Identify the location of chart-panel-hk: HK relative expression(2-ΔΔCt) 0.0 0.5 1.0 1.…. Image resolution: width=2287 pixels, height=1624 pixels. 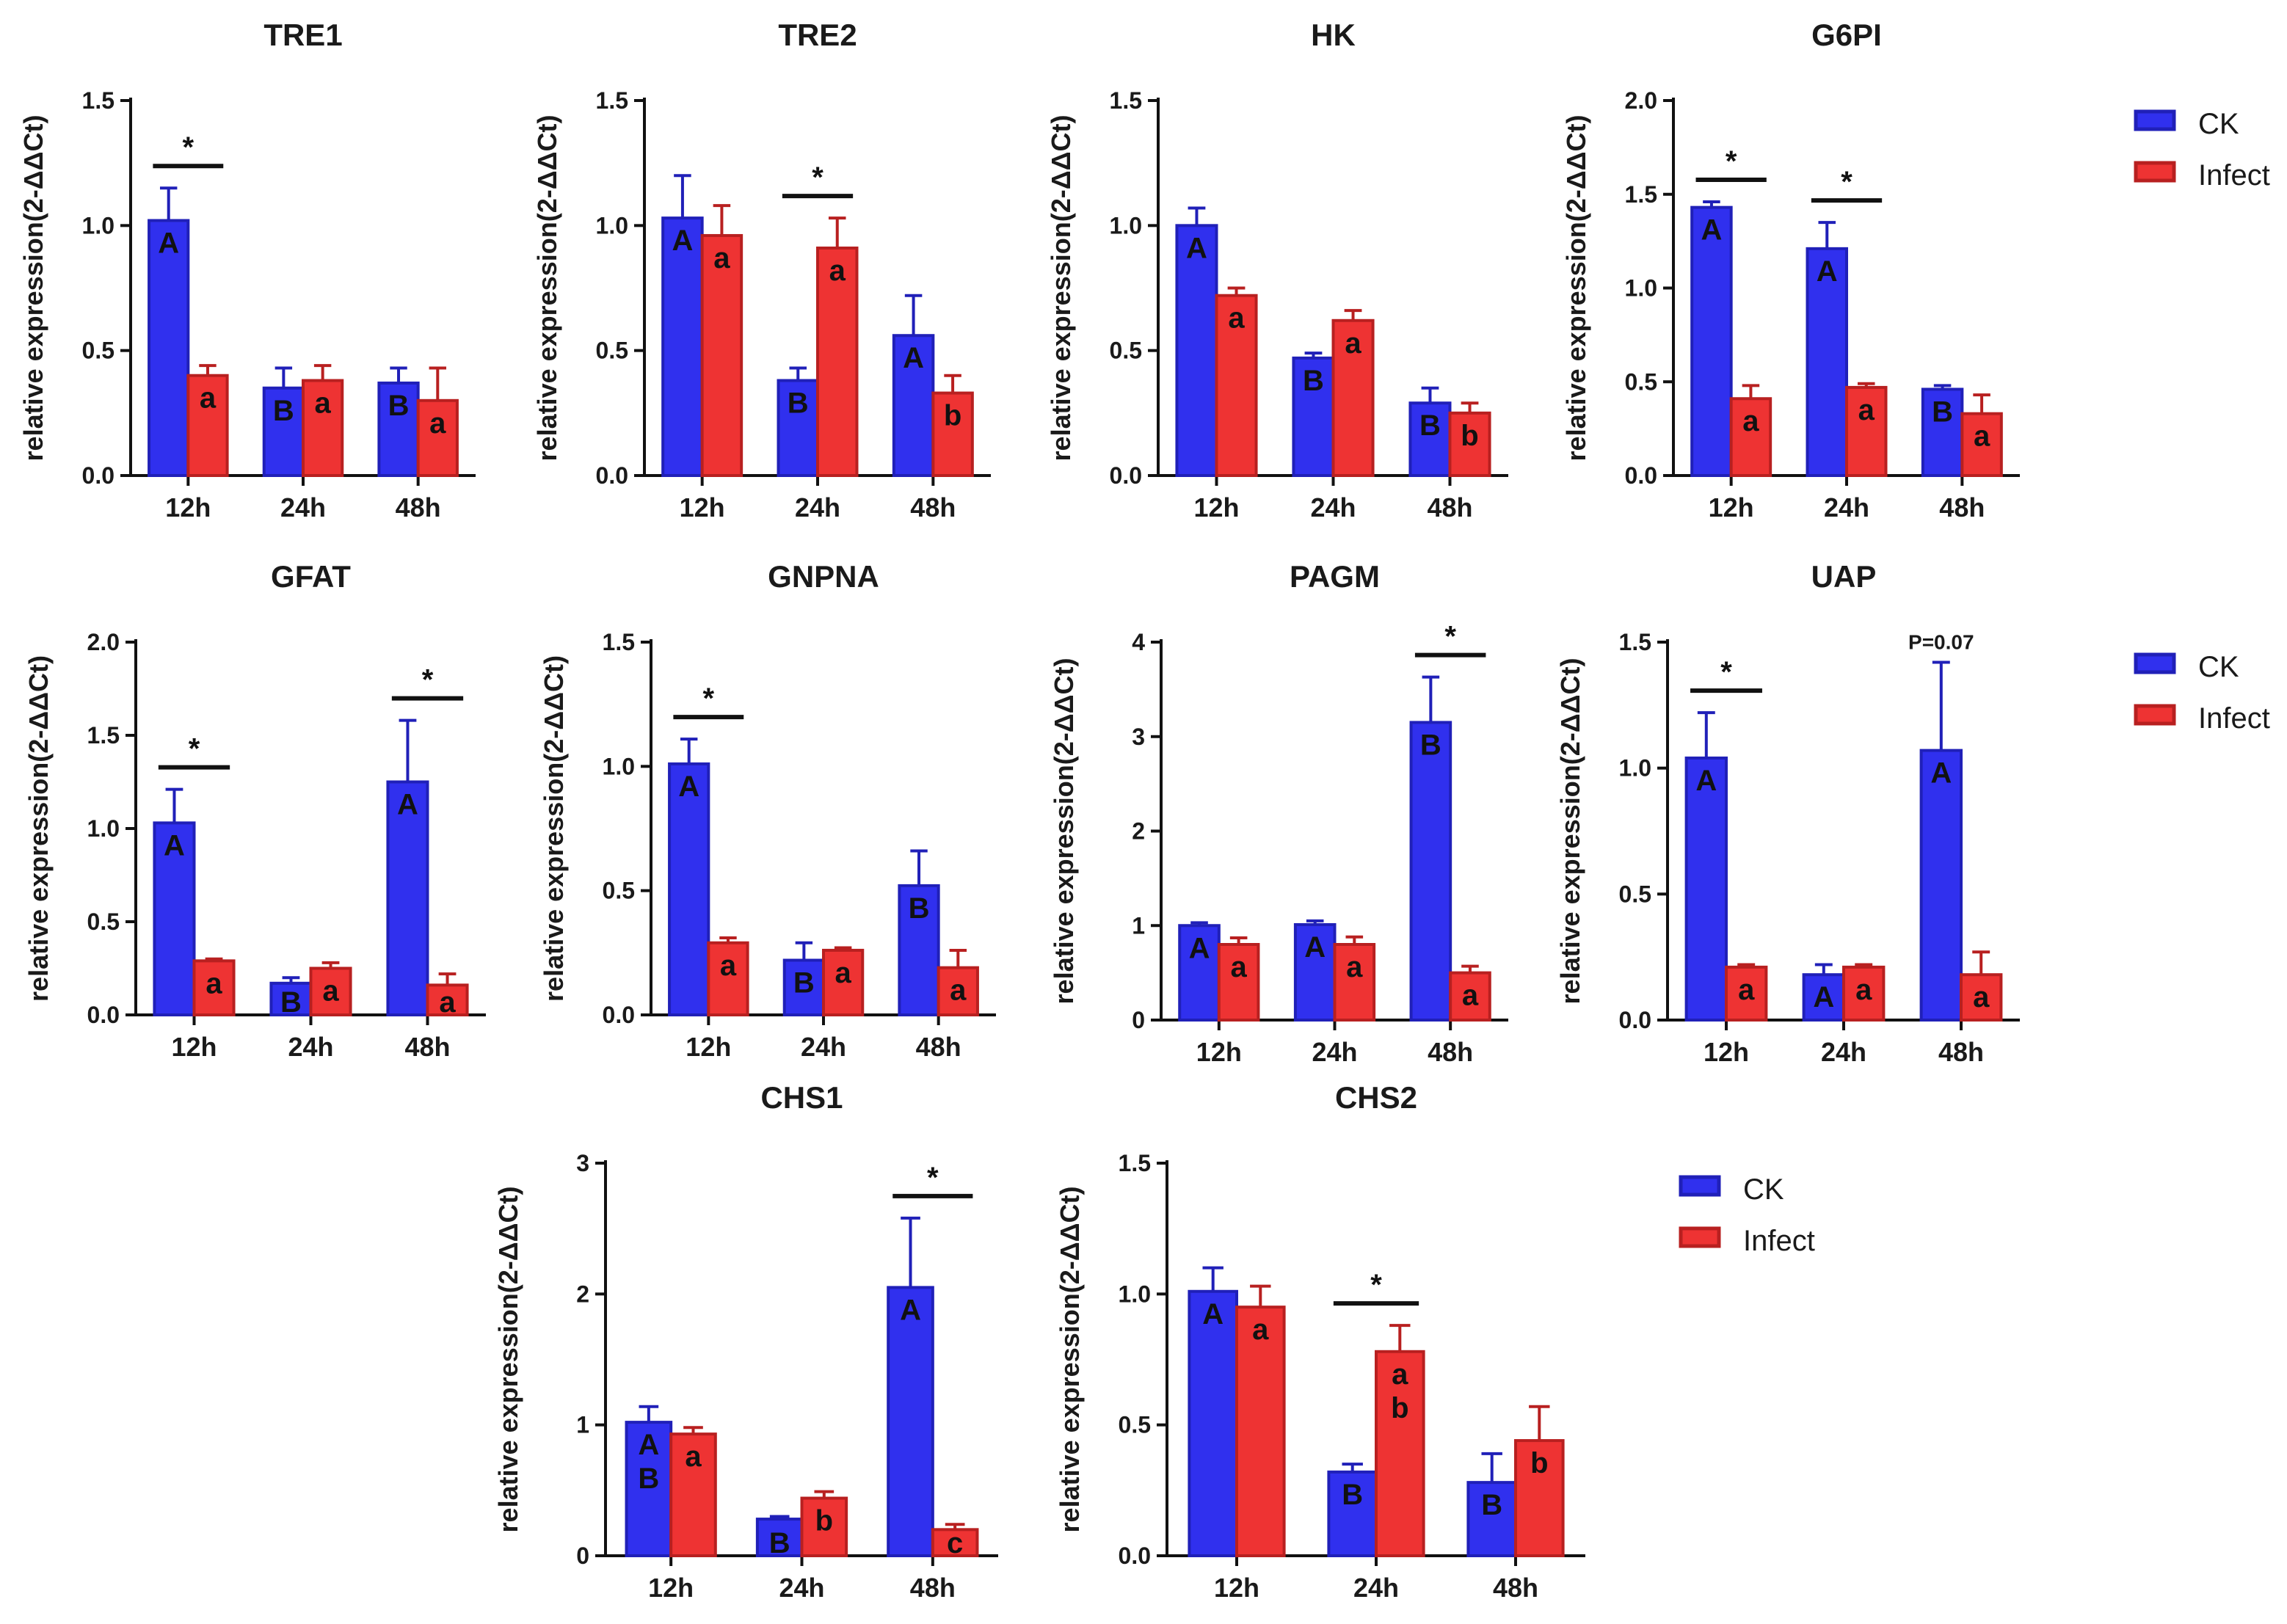
(1277, 270).